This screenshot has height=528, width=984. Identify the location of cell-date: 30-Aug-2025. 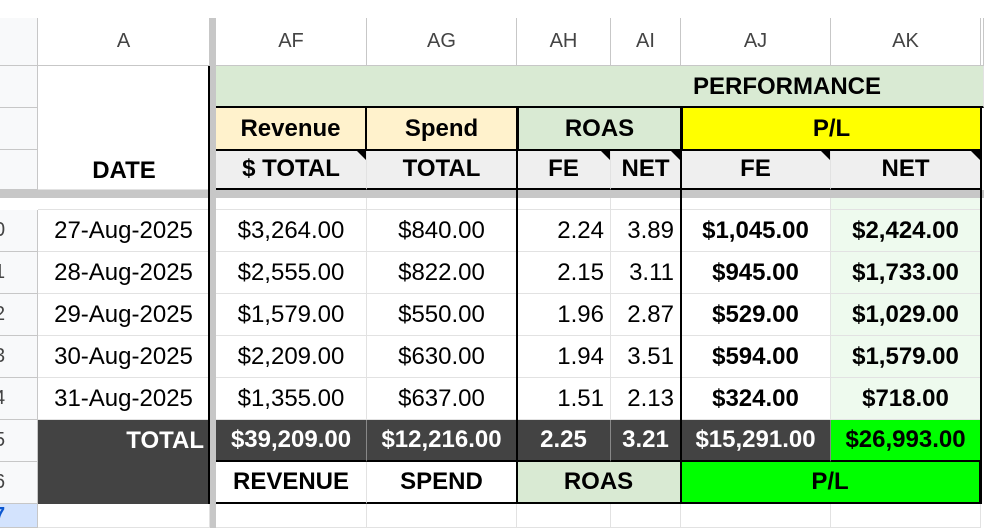
(124, 357).